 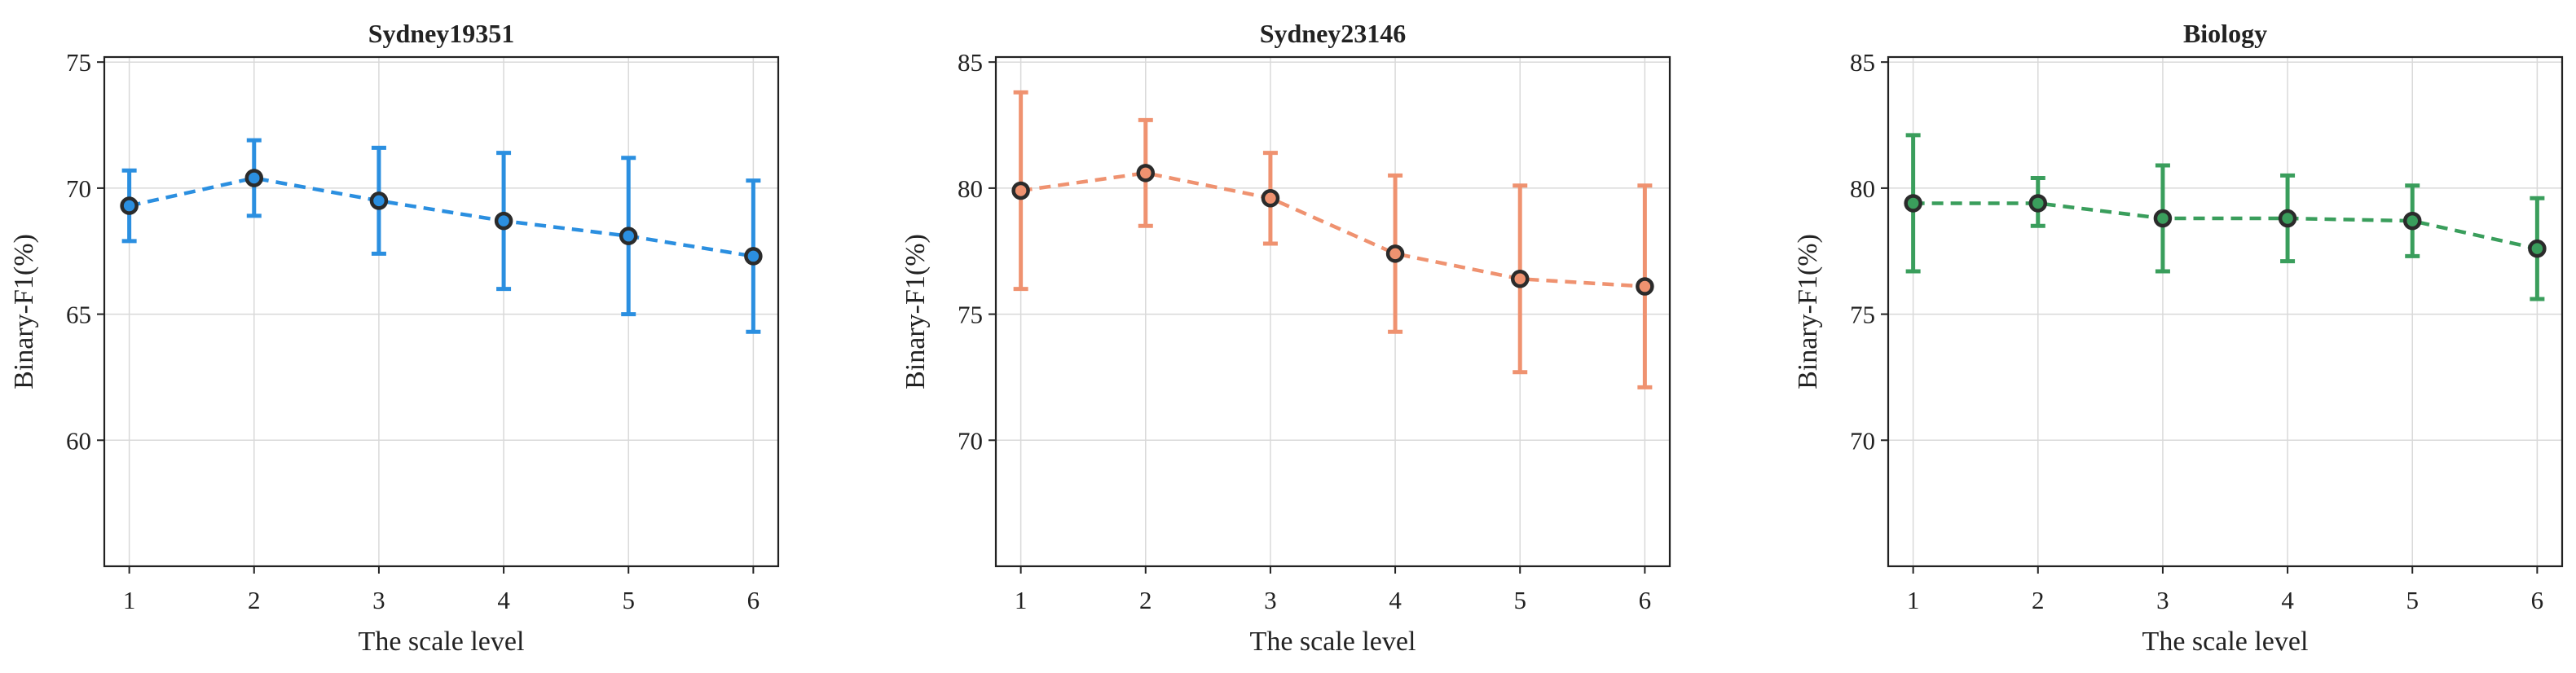 I want to click on chart-title: Sydney23146, so click(x=1334, y=33).